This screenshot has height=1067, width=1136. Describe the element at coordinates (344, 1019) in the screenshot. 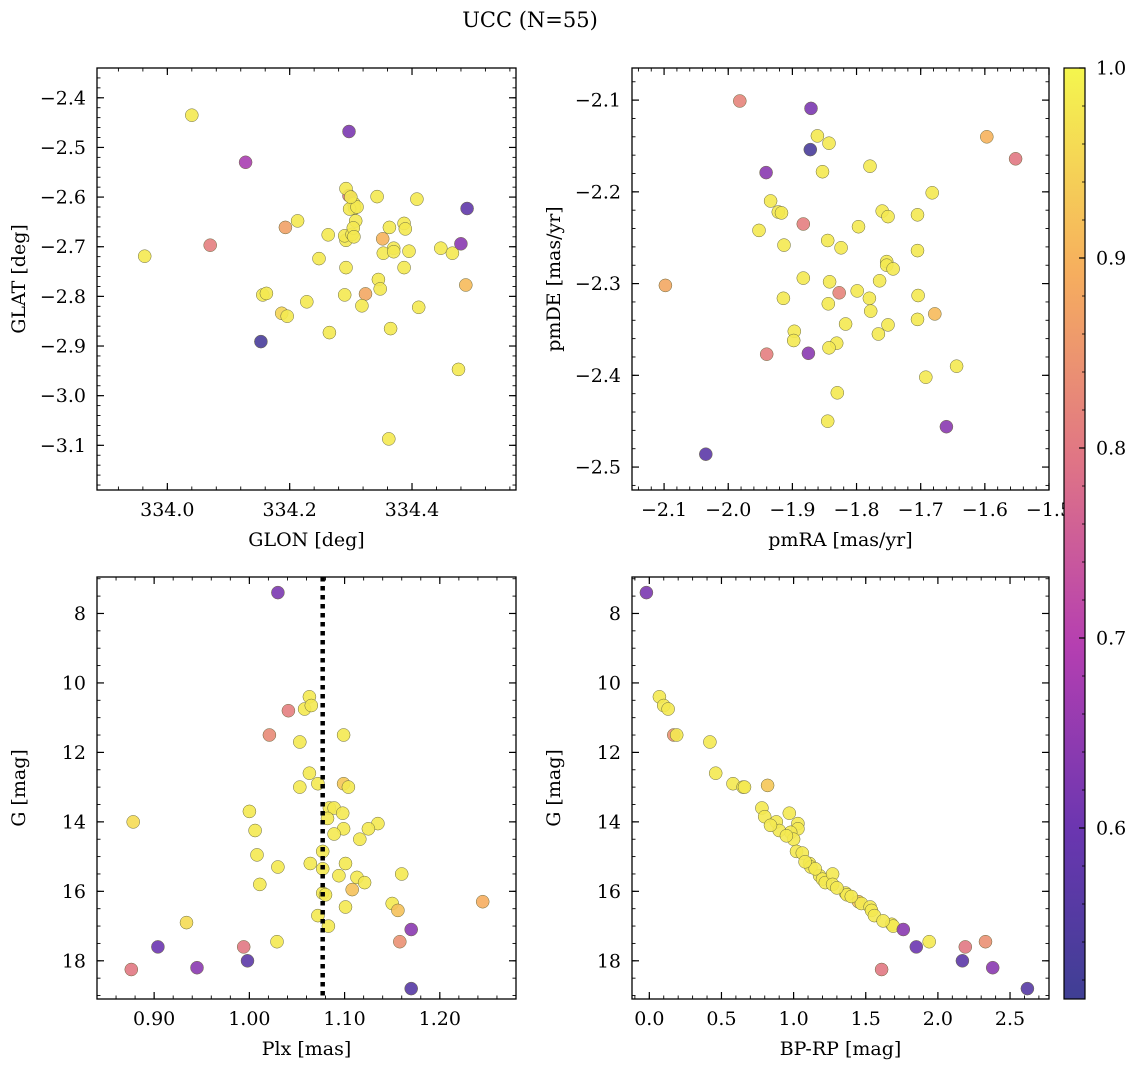

I see `x-tick-label: 1.10` at that location.